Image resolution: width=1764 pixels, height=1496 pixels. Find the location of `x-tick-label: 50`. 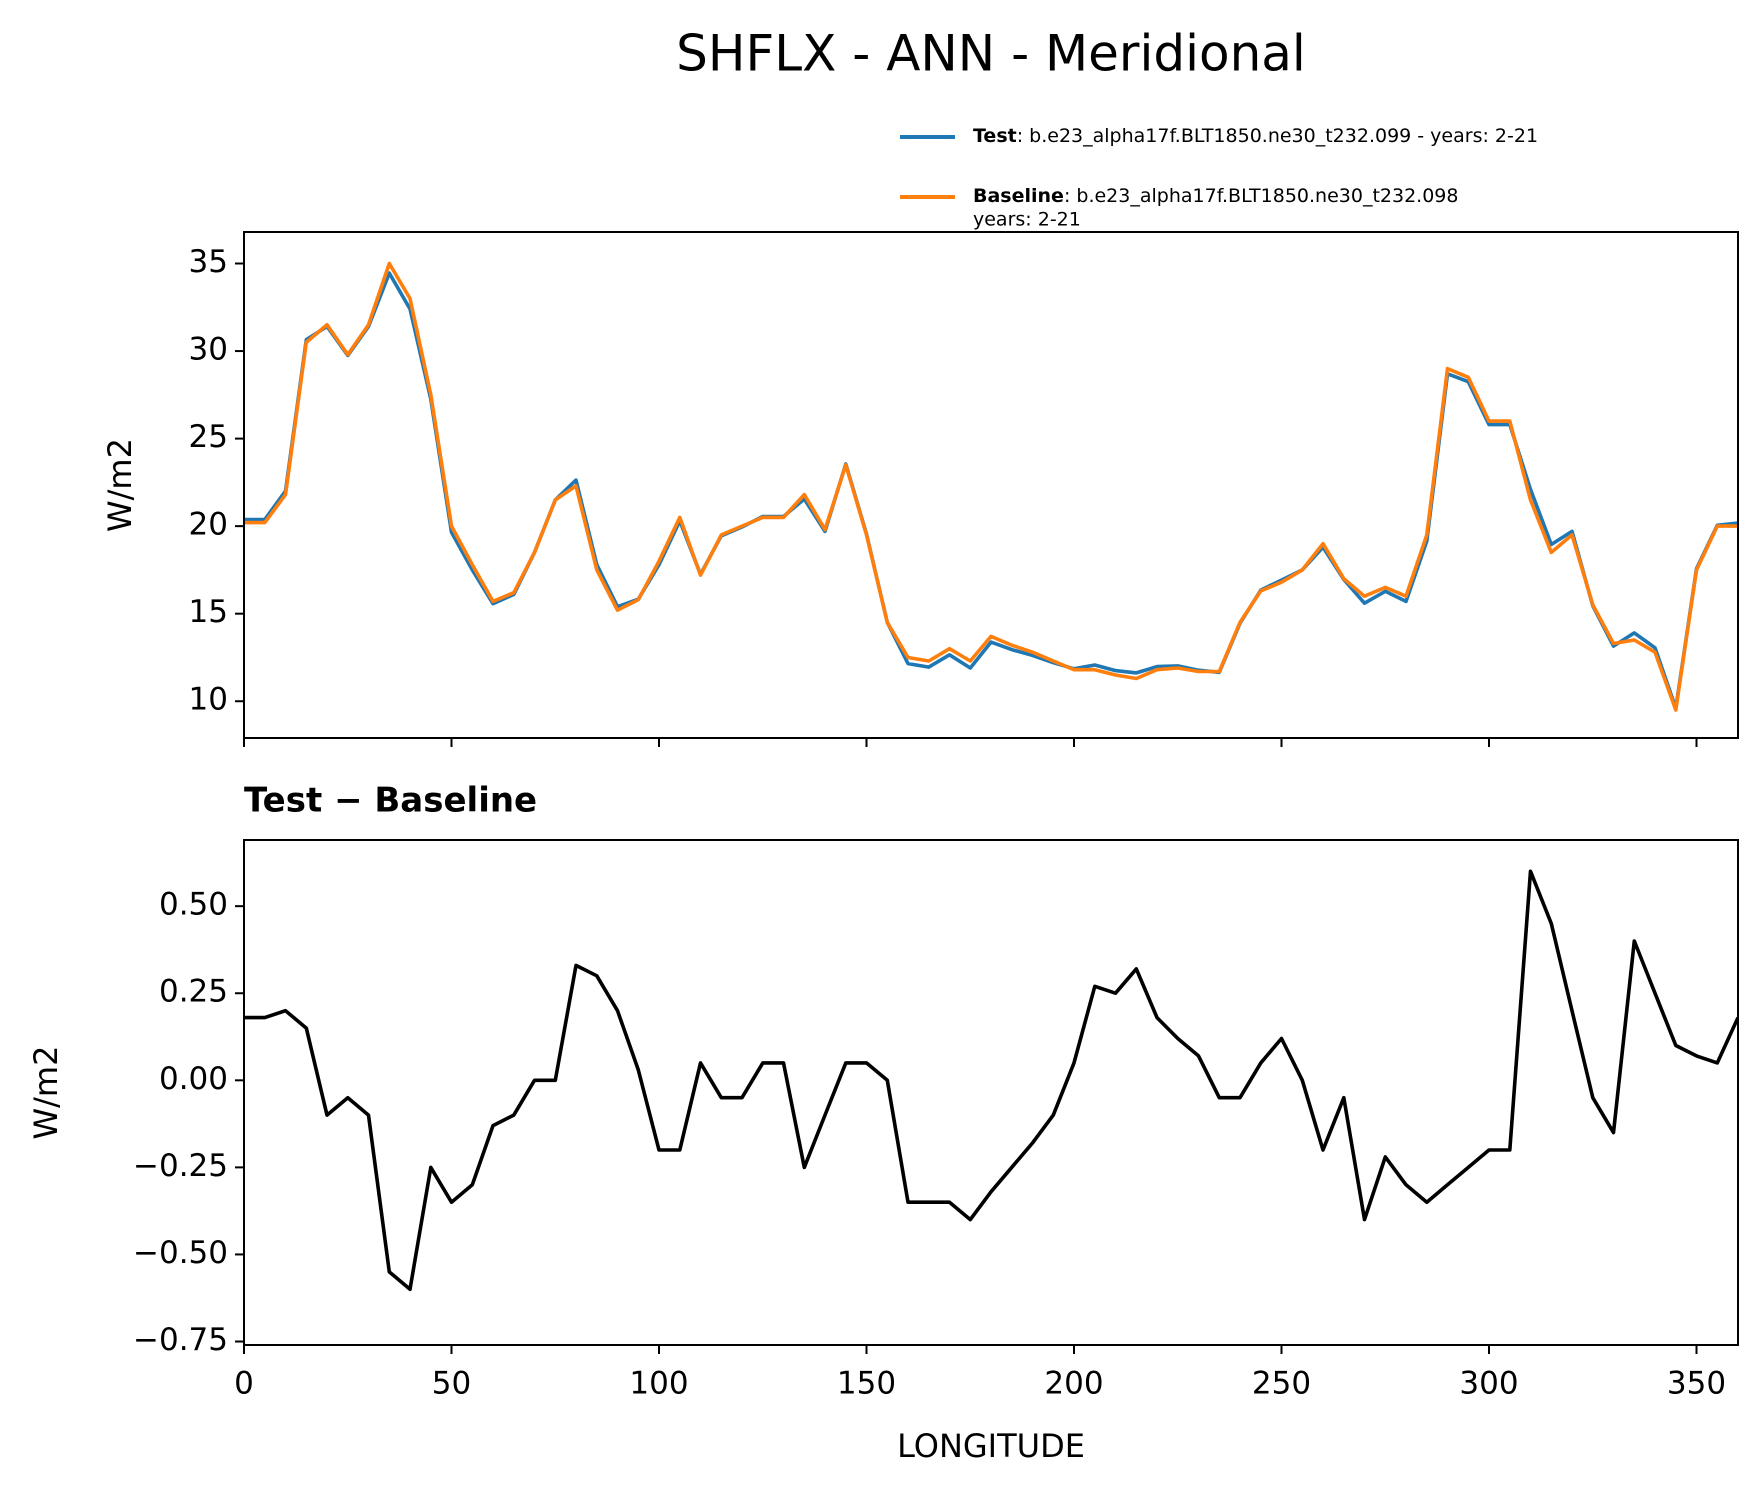

x-tick-label: 50 is located at coordinates (451, 1384).